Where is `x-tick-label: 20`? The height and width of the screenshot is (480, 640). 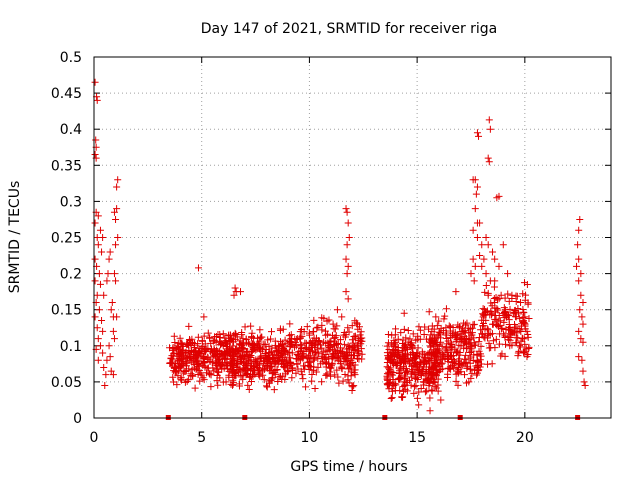 x-tick-label: 20 is located at coordinates (525, 438).